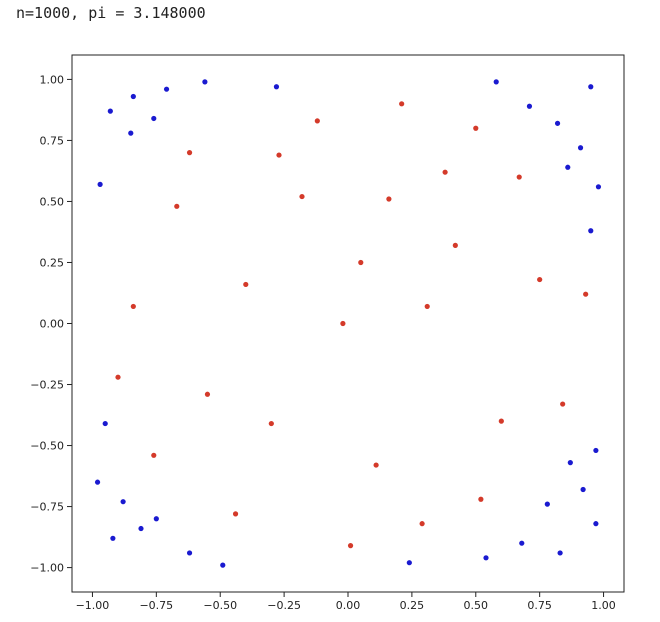  I want to click on result-header: n=1000, pi = 3.148000, so click(111, 13).